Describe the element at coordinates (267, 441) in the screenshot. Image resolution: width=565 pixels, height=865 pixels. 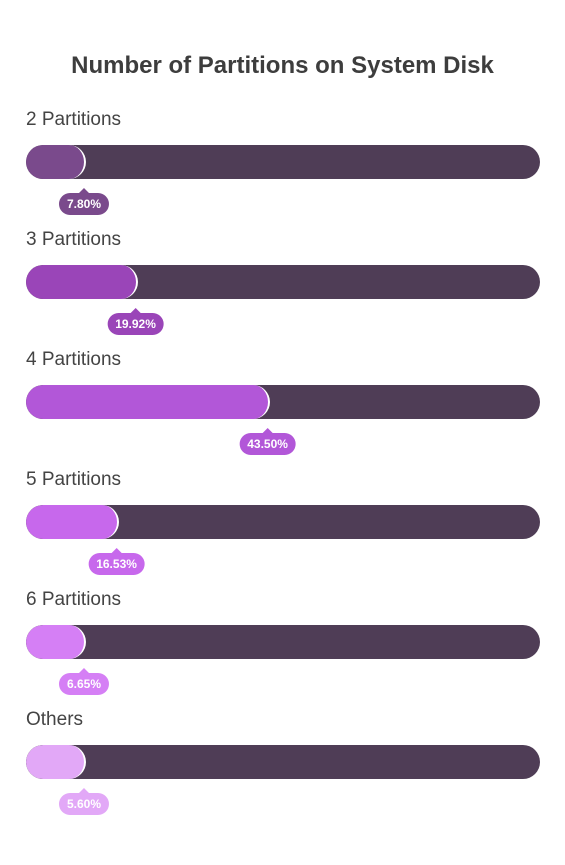
I see `value-badge: 43.50%` at that location.